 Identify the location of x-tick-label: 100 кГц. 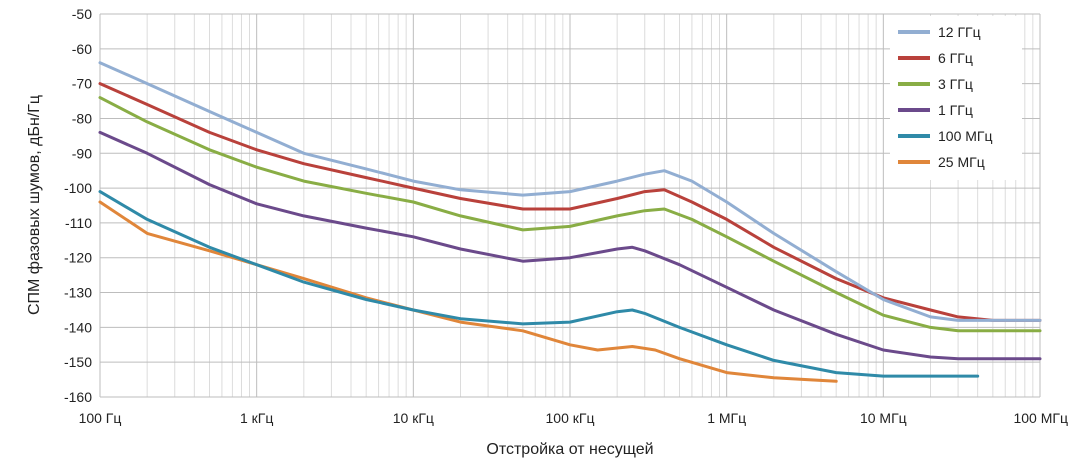
(570, 418).